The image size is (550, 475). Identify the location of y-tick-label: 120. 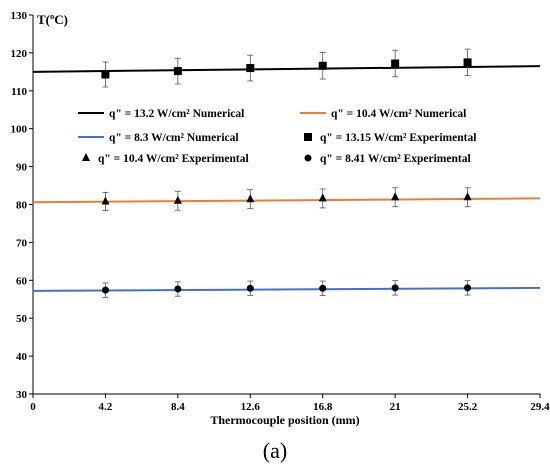
(19, 54).